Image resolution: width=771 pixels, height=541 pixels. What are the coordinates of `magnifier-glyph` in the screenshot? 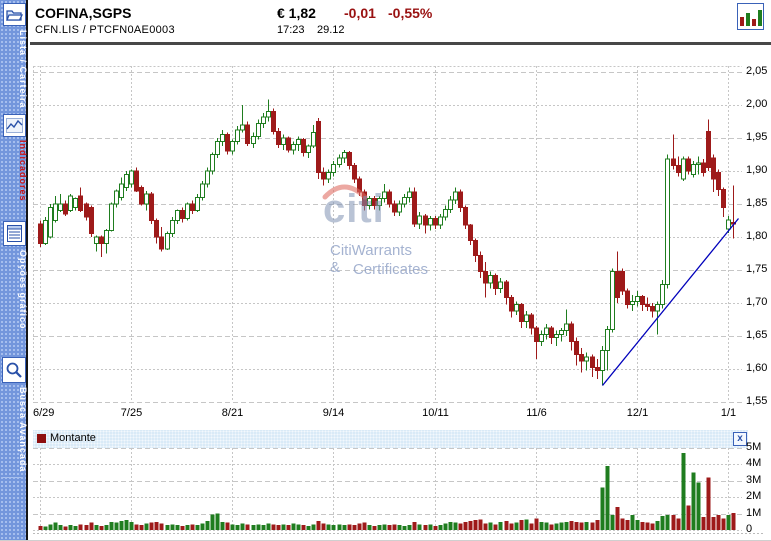 It's located at (14, 370).